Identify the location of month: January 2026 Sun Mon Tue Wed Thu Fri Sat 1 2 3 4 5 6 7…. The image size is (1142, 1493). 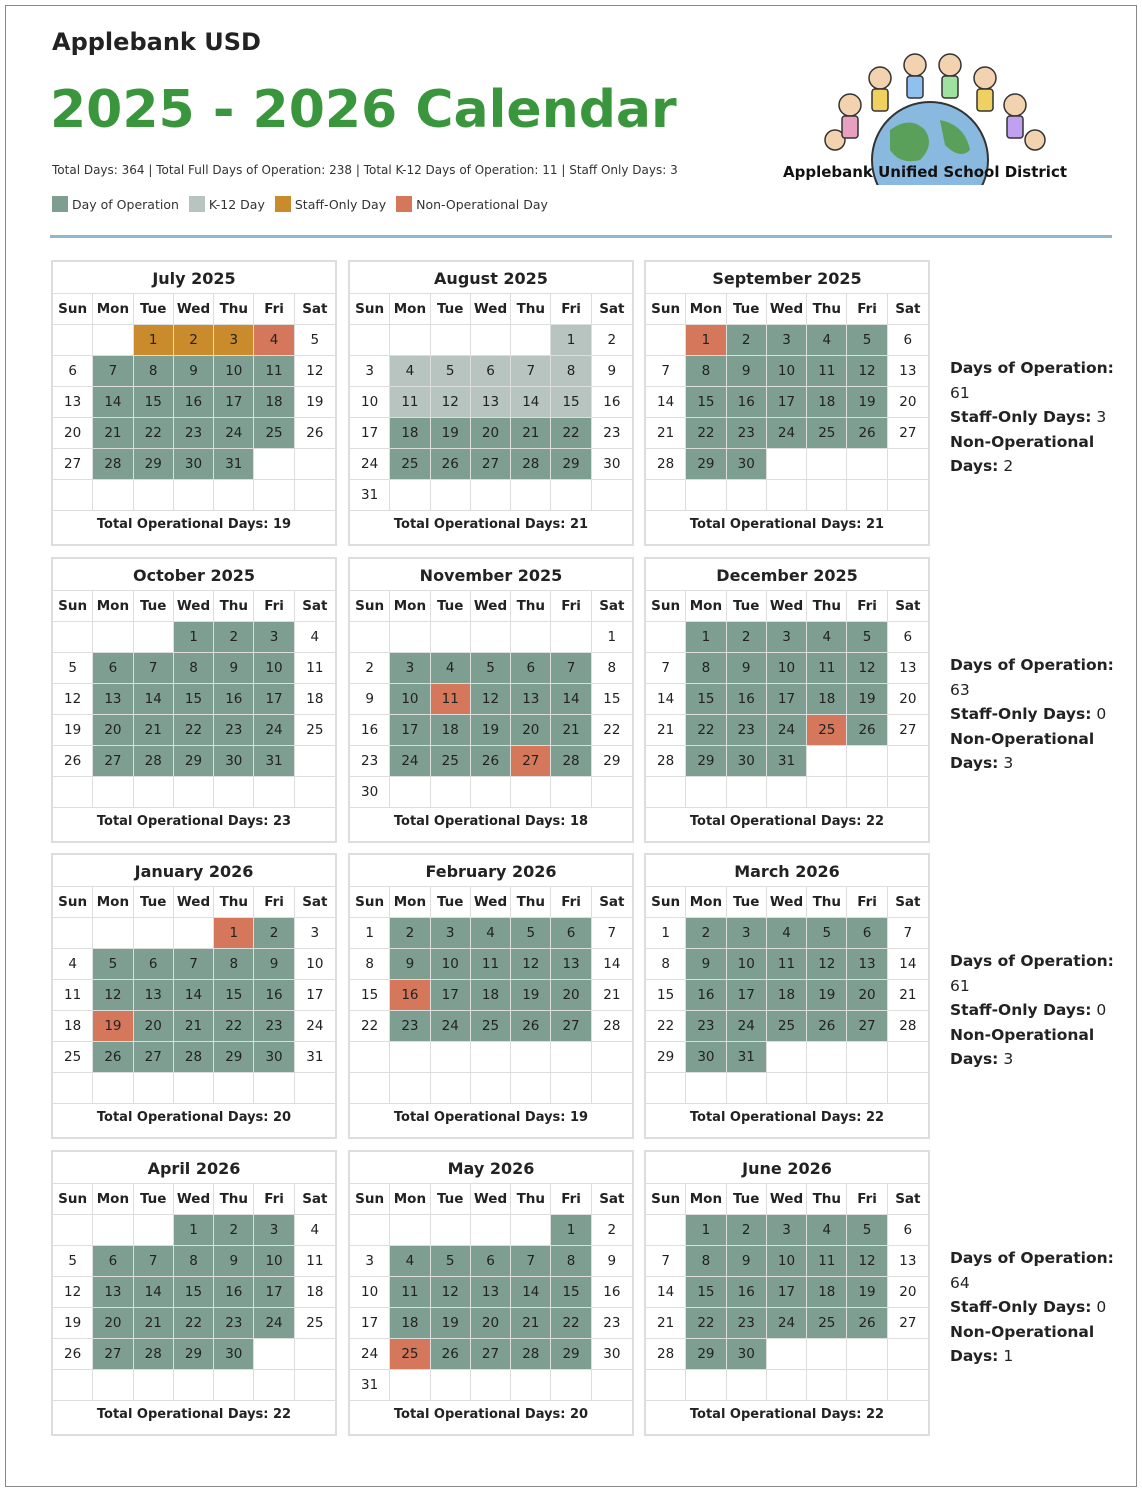
(194, 996).